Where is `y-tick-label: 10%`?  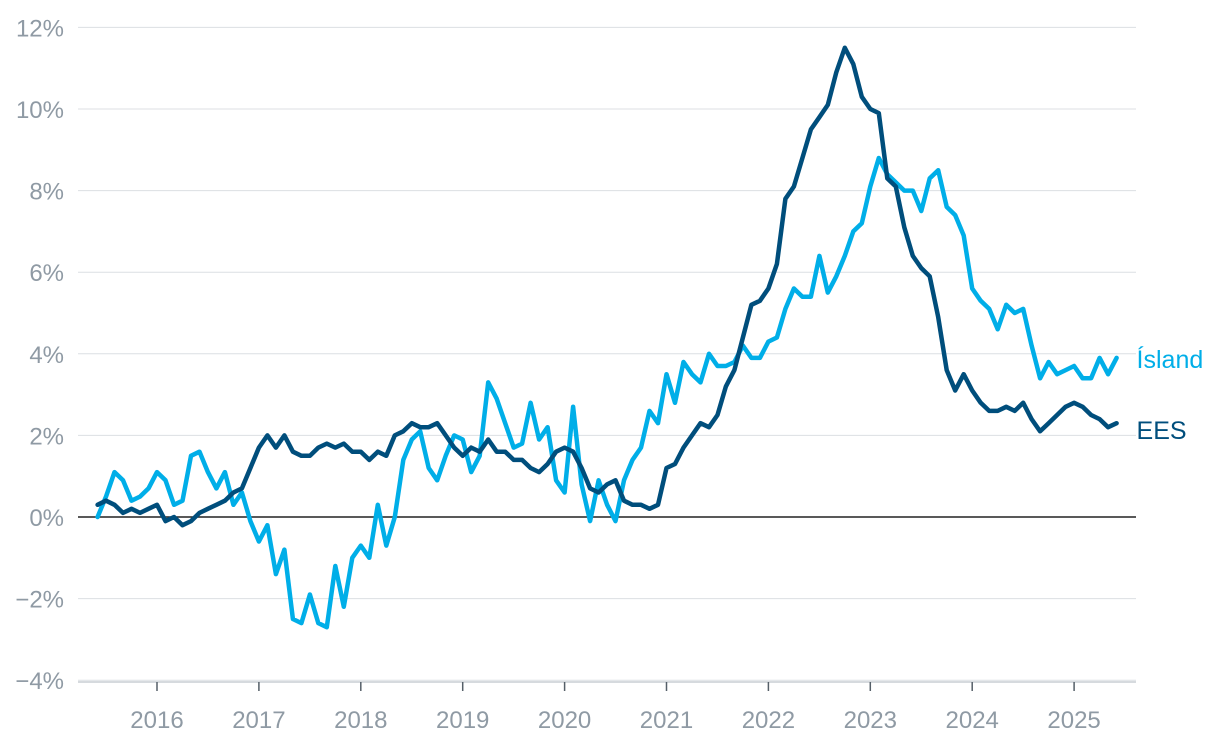
y-tick-label: 10% is located at coordinates (40, 110).